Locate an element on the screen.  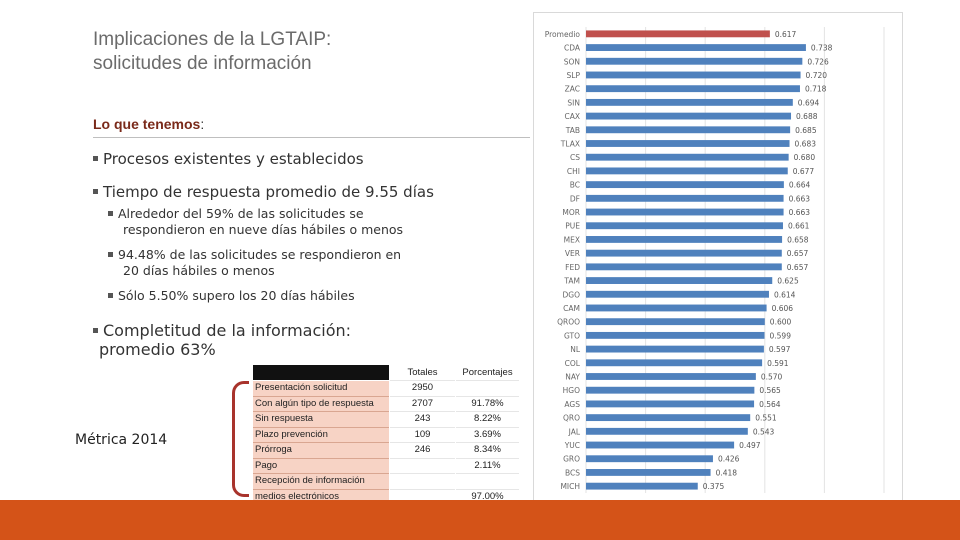
value-label: 0.570 is located at coordinates (772, 377).